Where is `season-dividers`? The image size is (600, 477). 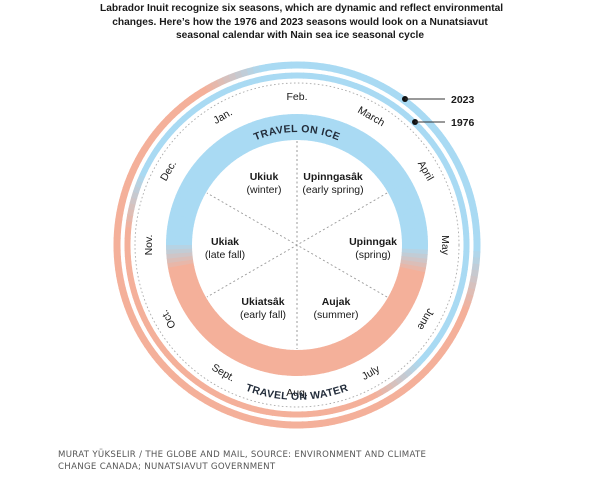
season-dividers is located at coordinates (297, 245).